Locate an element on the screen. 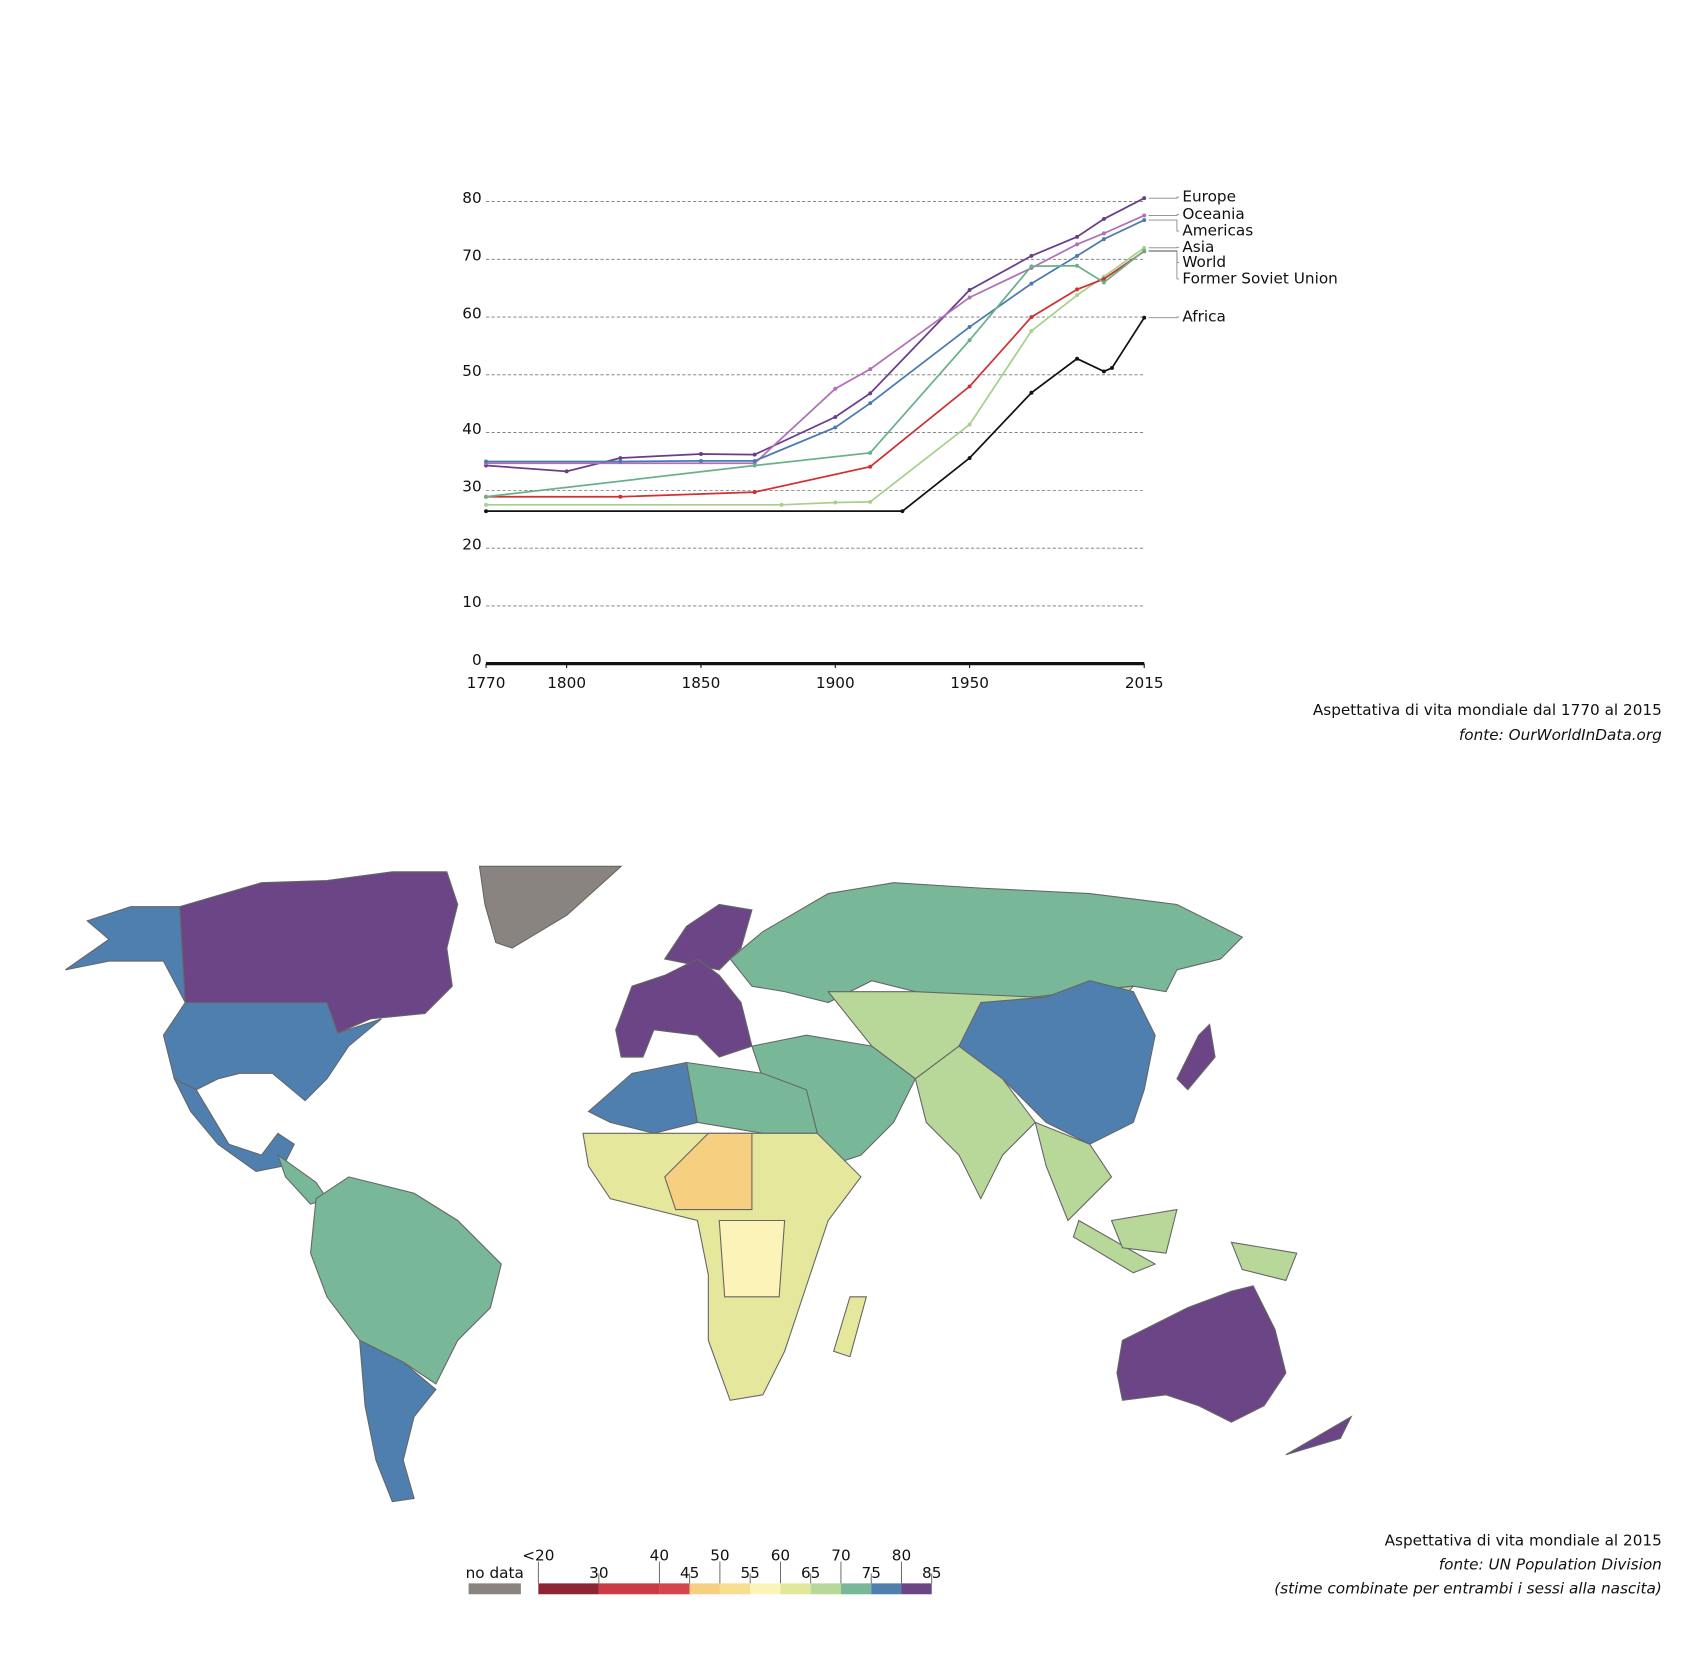  legend-label: 40 is located at coordinates (659, 1556).